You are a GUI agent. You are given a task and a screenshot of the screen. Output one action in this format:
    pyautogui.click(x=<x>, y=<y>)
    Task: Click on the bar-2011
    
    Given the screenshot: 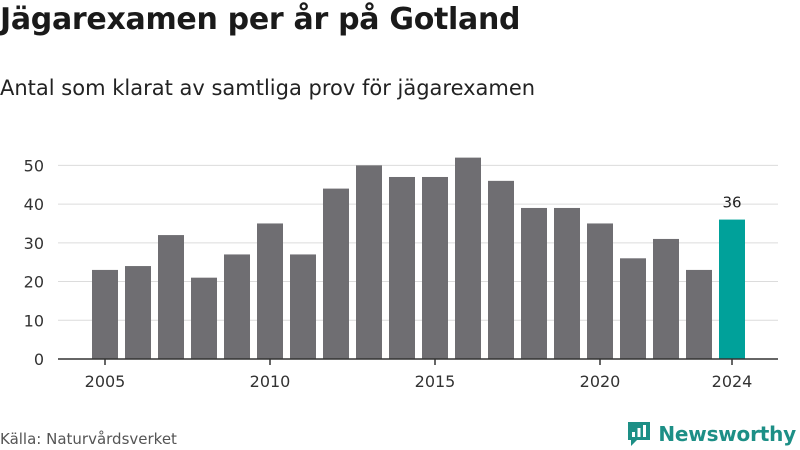 What is the action you would take?
    pyautogui.click(x=303, y=306)
    